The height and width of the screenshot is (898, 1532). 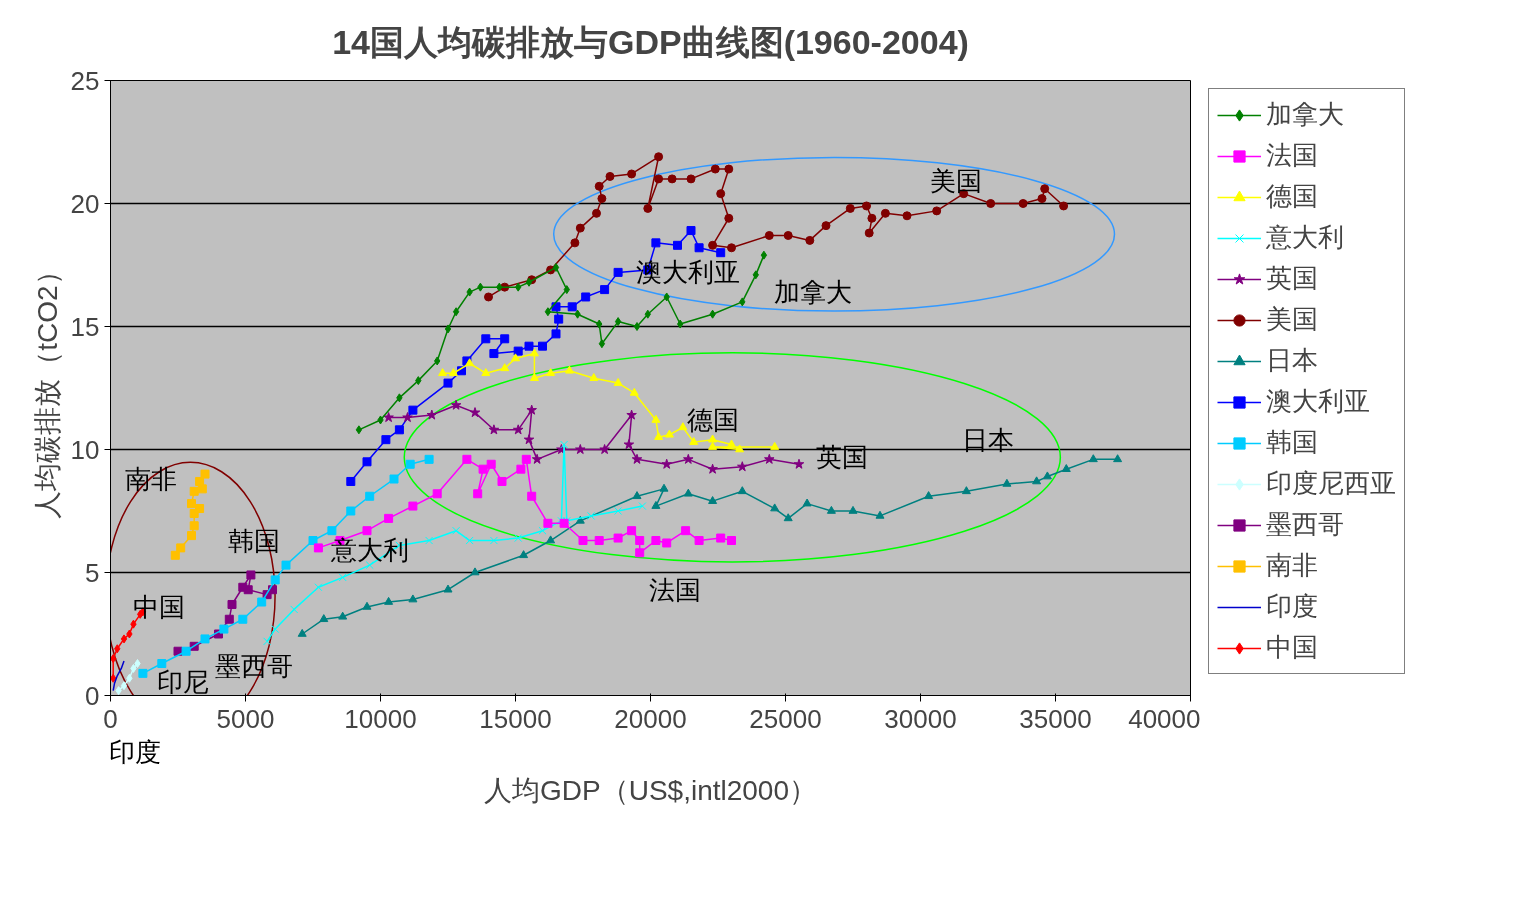 I want to click on annotation: 南非, so click(x=151, y=479).